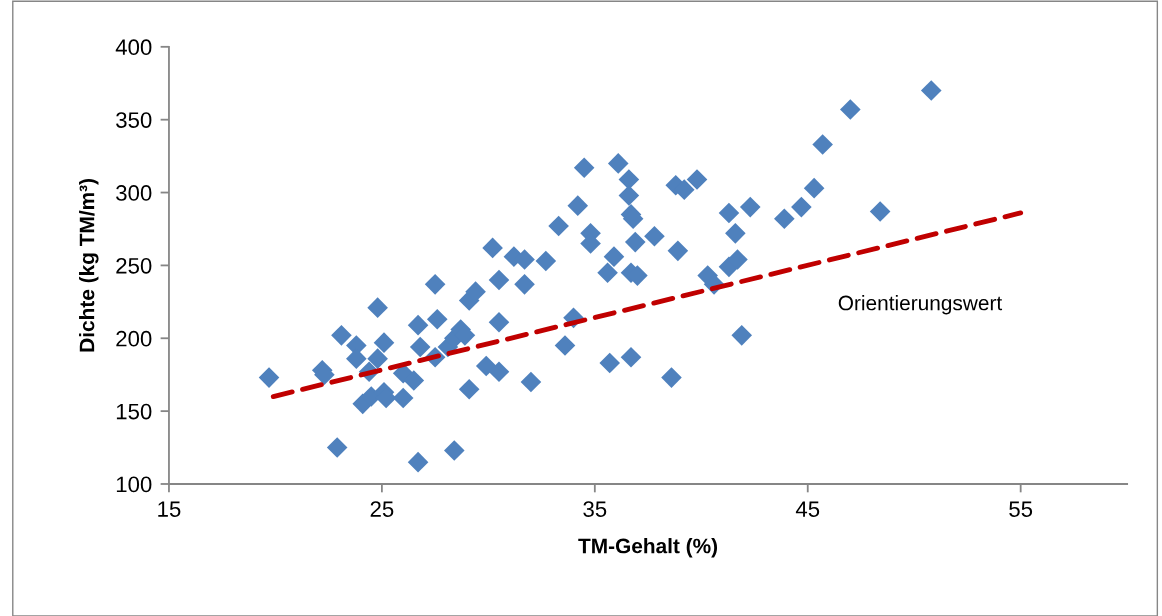 The image size is (1162, 616). What do you see at coordinates (134, 265) in the screenshot?
I see `y-tick-label: 250` at bounding box center [134, 265].